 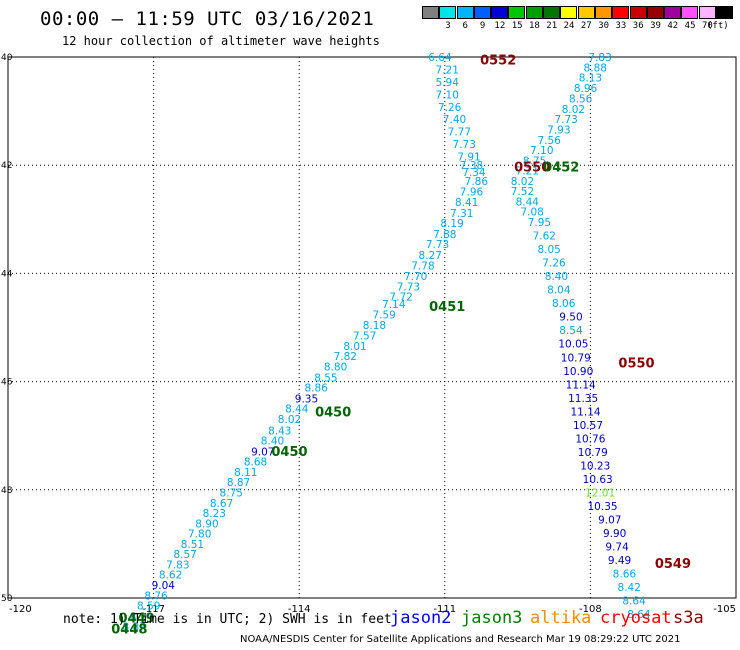 I want to click on pass-time-label: 0448, so click(x=129, y=629).